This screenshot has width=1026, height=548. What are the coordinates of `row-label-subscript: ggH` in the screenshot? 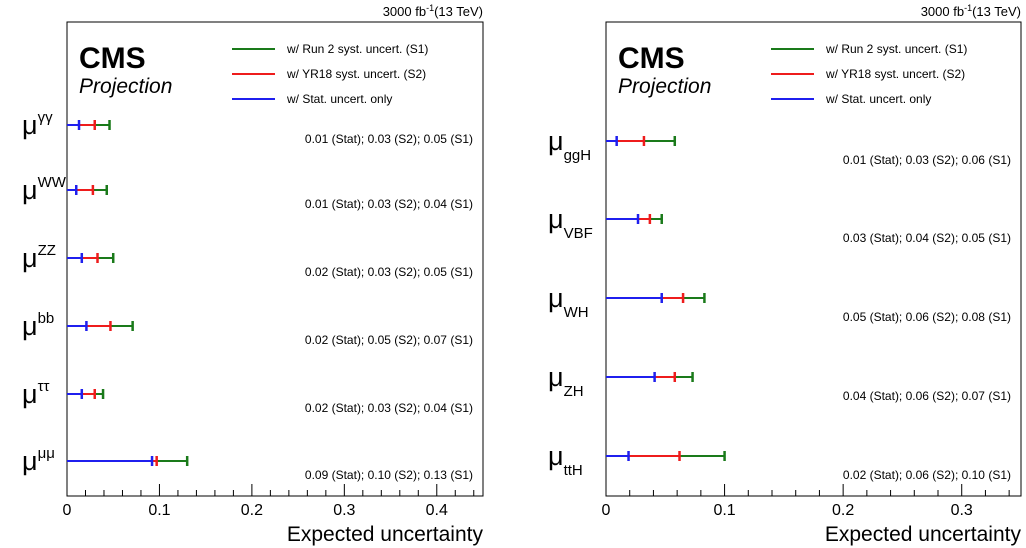 It's located at (578, 155).